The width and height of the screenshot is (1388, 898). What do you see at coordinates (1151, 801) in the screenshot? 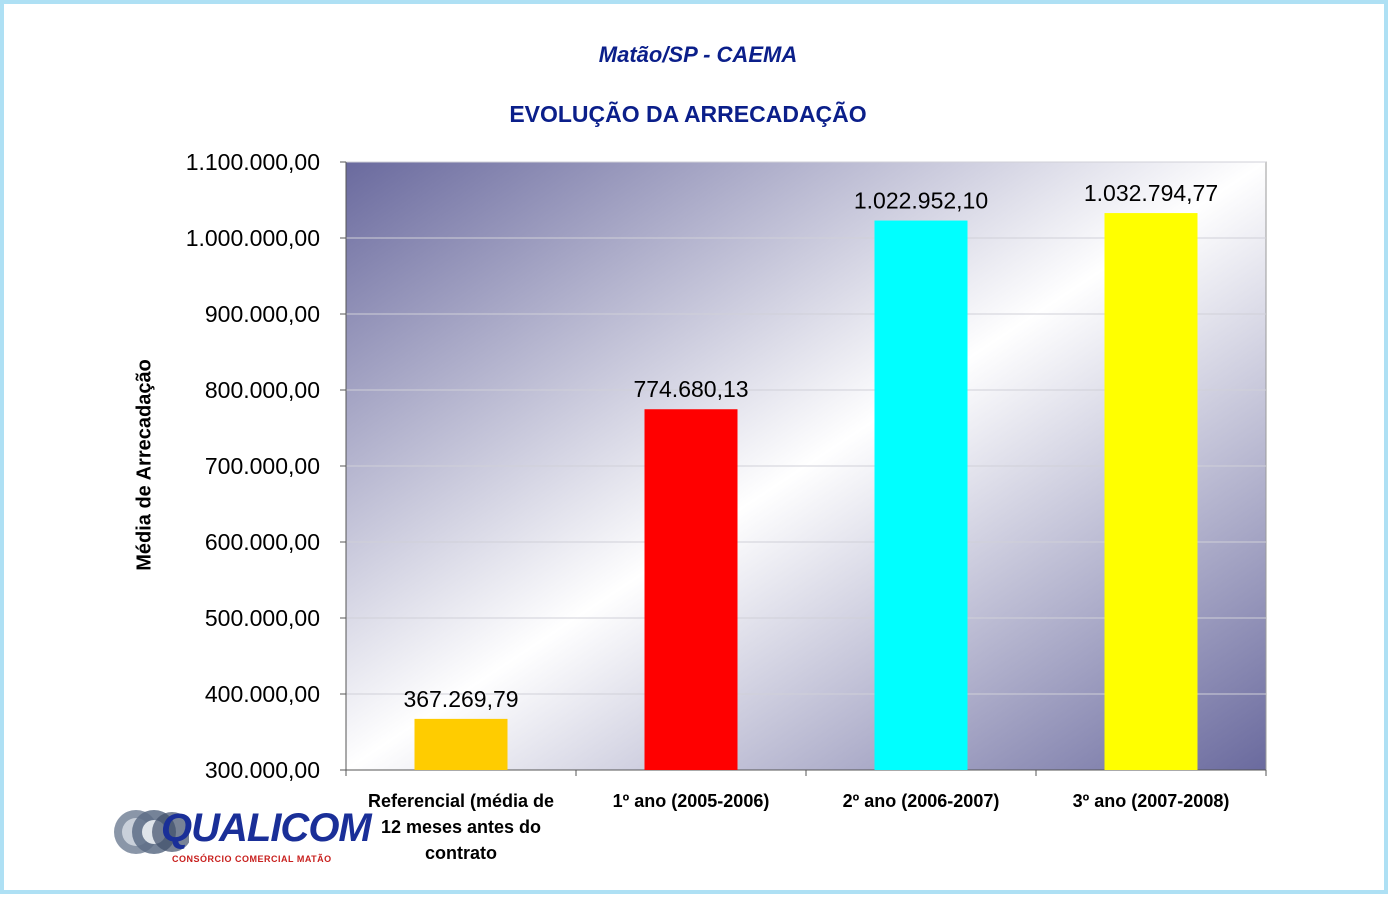
I see `x-category-label: 3º ano (2007-2008)` at bounding box center [1151, 801].